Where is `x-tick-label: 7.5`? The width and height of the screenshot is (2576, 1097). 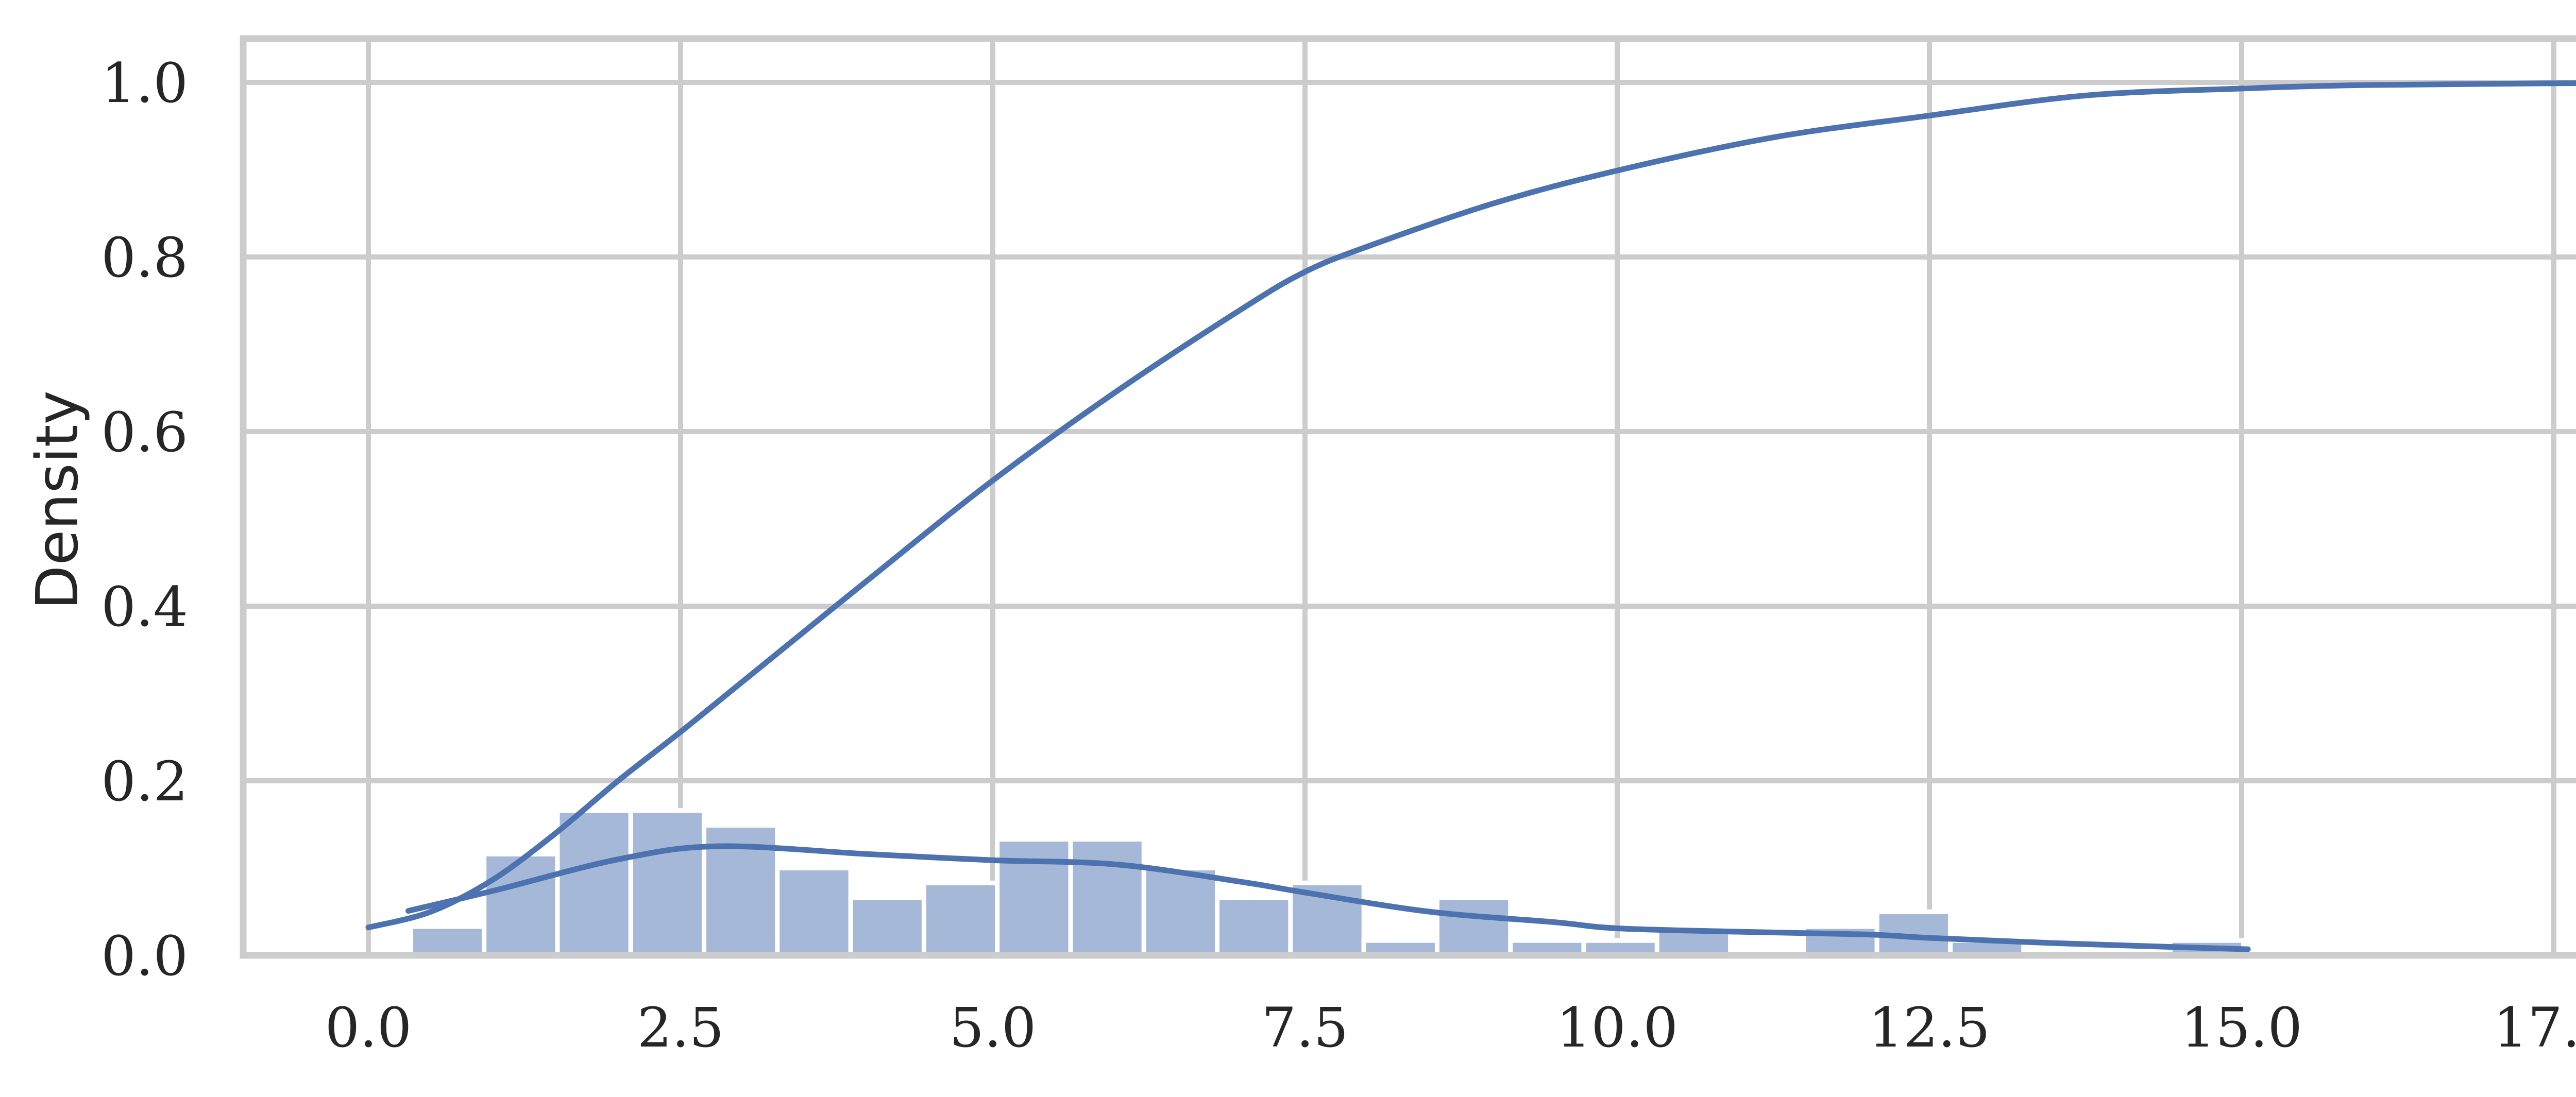
x-tick-label: 7.5 is located at coordinates (1305, 1027).